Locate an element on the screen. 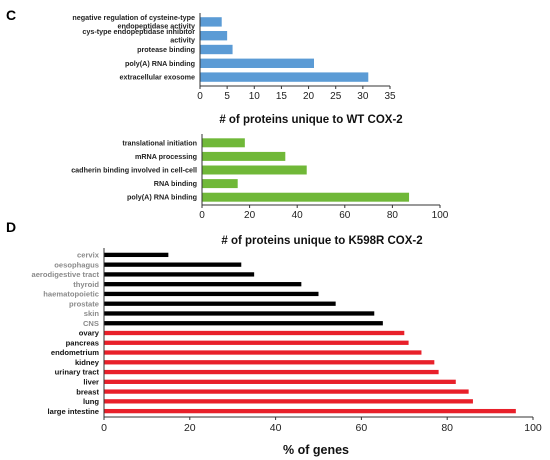 This screenshot has height=460, width=550. chart-c-wt-category-label: cys-type endopeptidase inhibitor activity is located at coordinates (138, 35).